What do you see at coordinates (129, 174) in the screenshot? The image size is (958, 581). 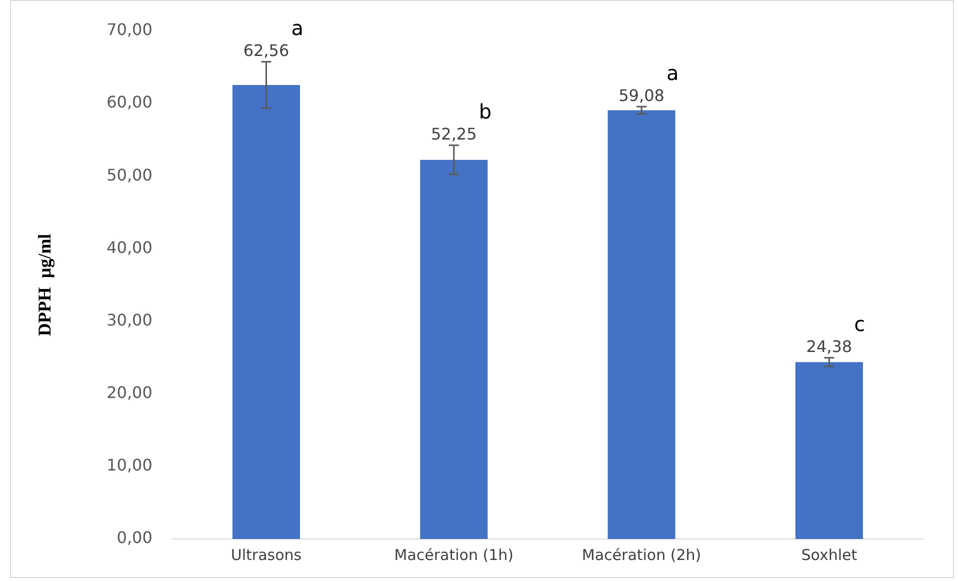 I see `y-tick-label: 50,00` at bounding box center [129, 174].